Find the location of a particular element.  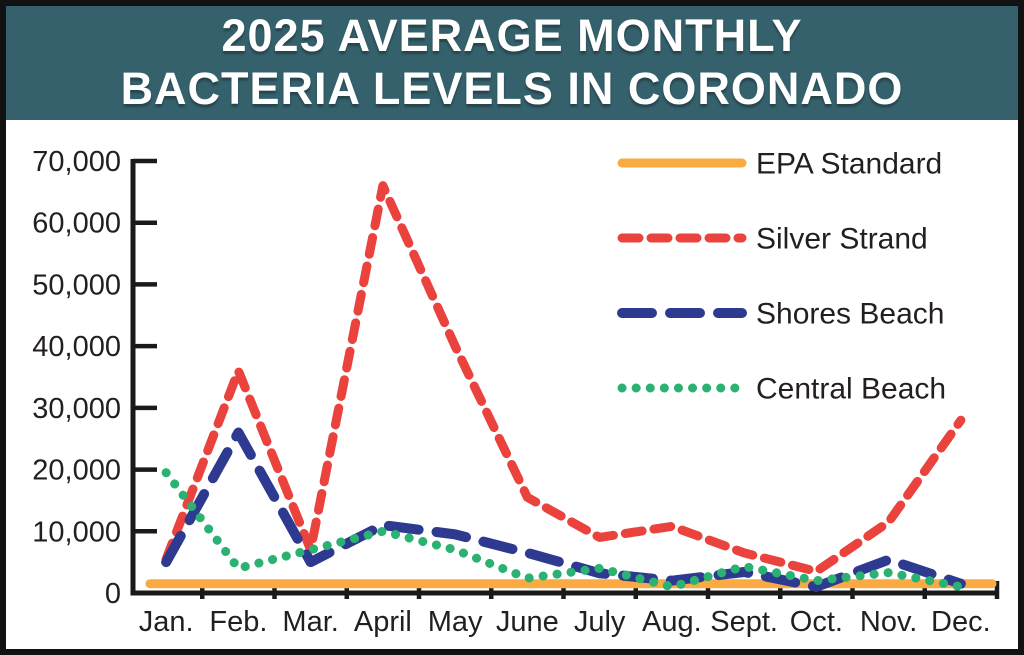

x-axis-month-label: Sept. is located at coordinates (744, 622).